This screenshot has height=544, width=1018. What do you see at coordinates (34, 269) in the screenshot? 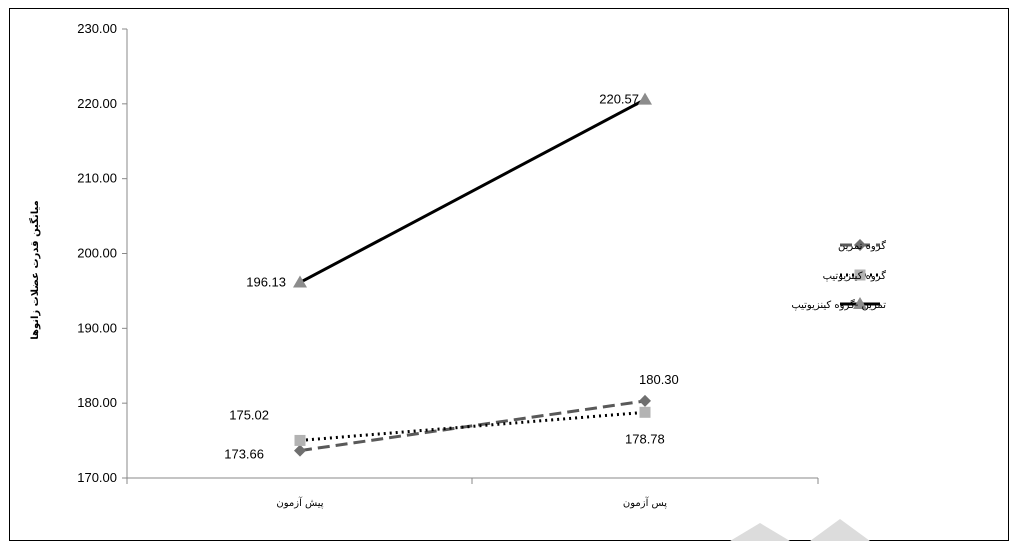
I see `y-axis-label: میانگین قدرت عضلات زانوها` at bounding box center [34, 269].